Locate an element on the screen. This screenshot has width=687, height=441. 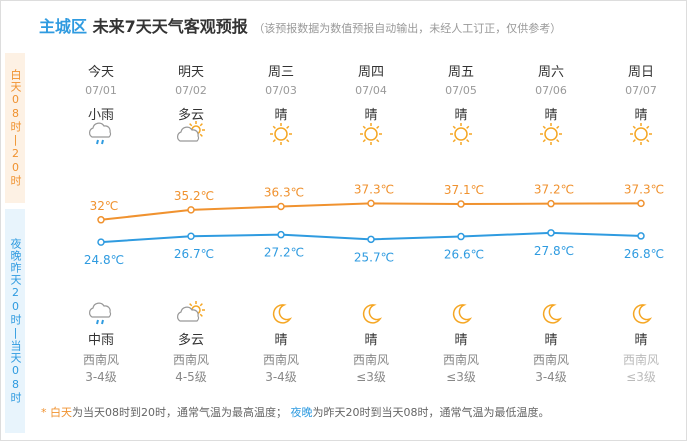
temp-label: 35.2℃ is located at coordinates (194, 196).